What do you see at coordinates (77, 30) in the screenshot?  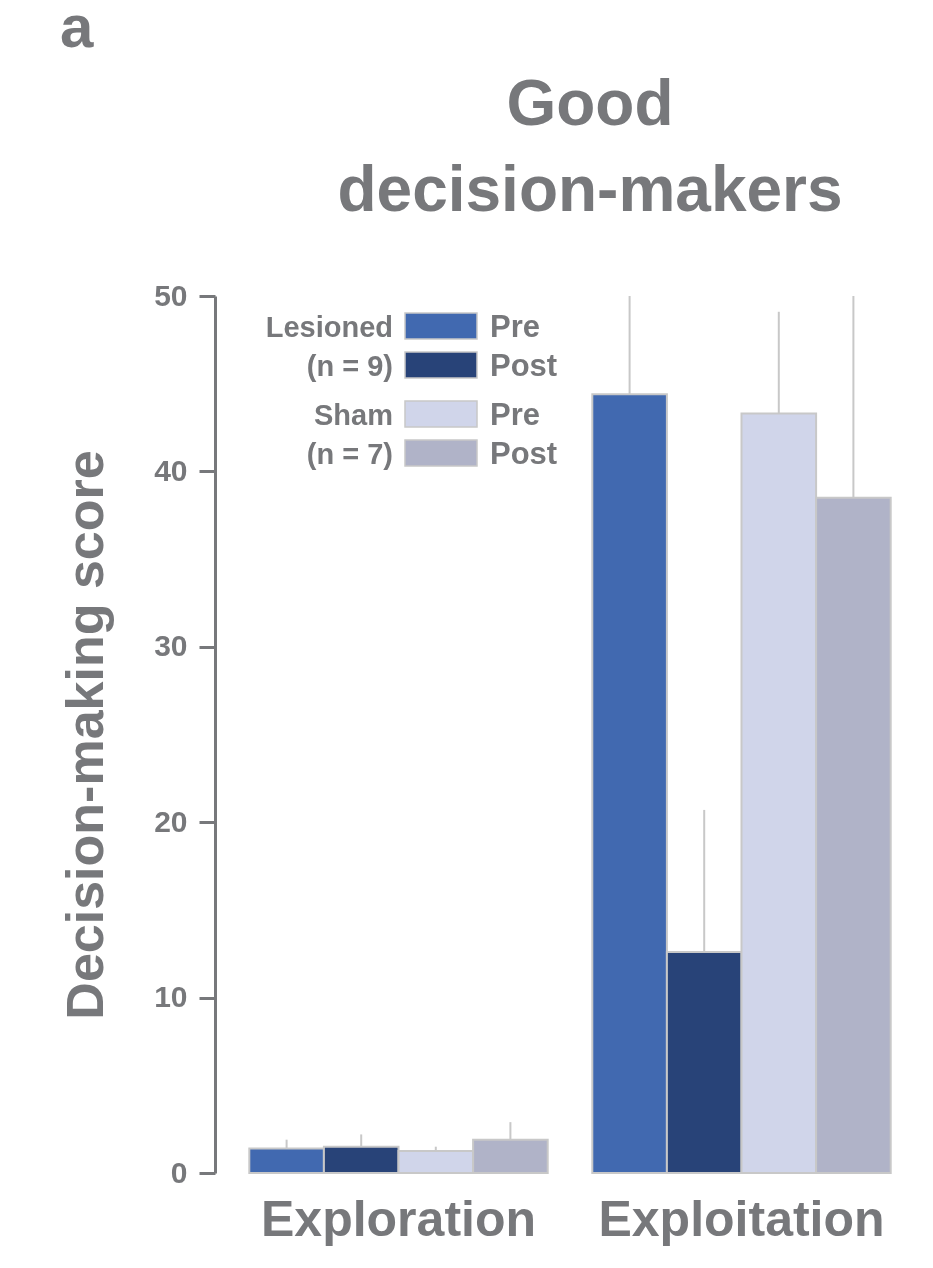 I see `text: a` at bounding box center [77, 30].